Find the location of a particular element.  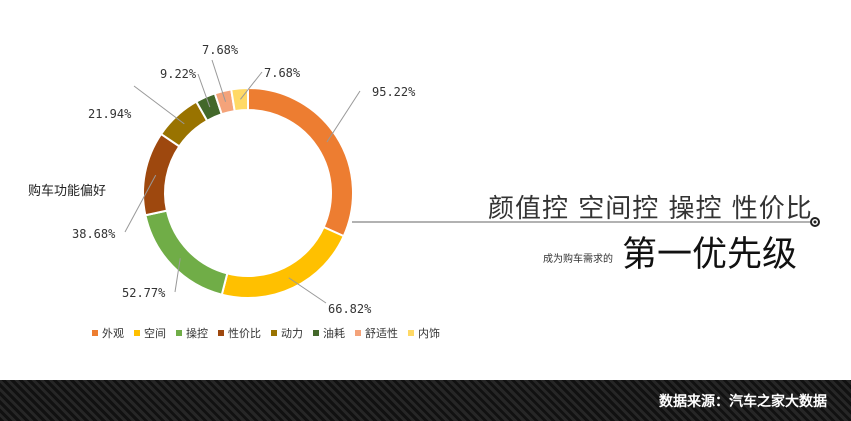

legend-label: 性价比 is located at coordinates (244, 333).